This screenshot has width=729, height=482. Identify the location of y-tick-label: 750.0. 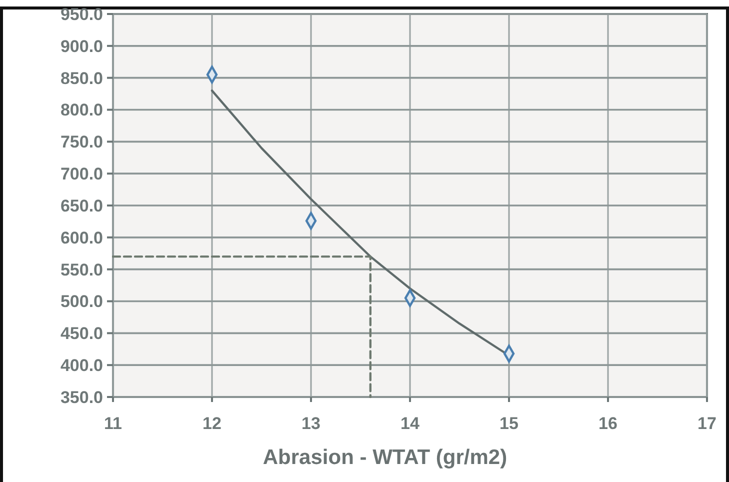
(81, 142).